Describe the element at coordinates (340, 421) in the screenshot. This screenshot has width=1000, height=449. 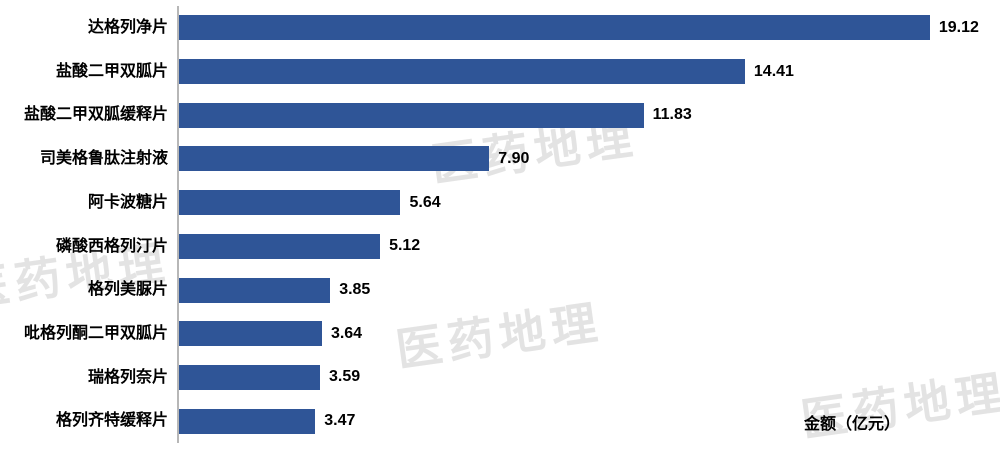
I see `value-label: 3.47` at that location.